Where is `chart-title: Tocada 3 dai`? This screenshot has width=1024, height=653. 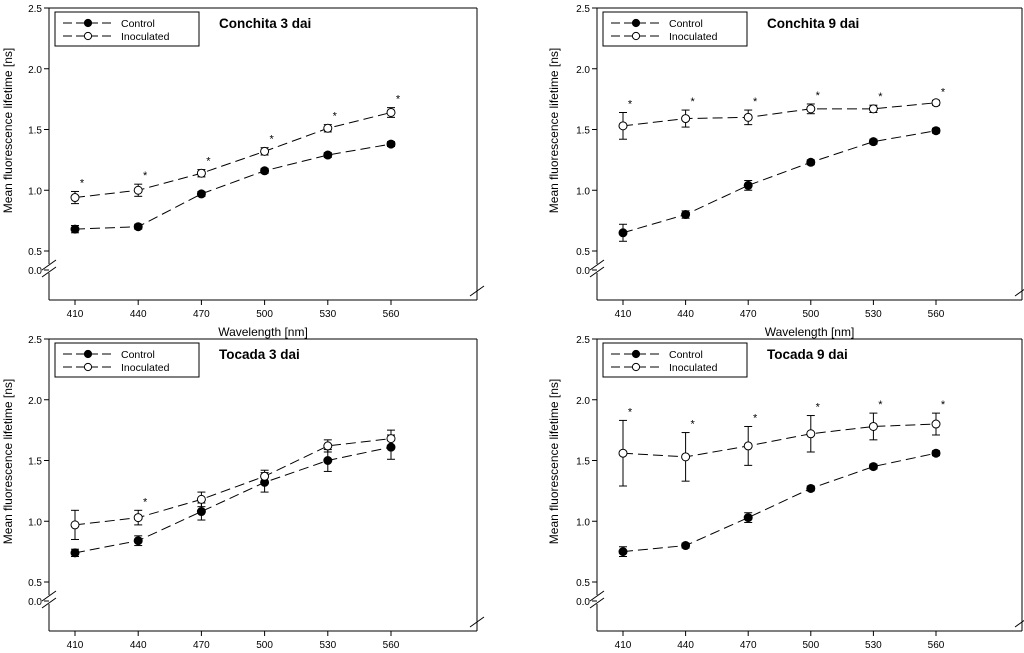 chart-title: Tocada 3 dai is located at coordinates (259, 354).